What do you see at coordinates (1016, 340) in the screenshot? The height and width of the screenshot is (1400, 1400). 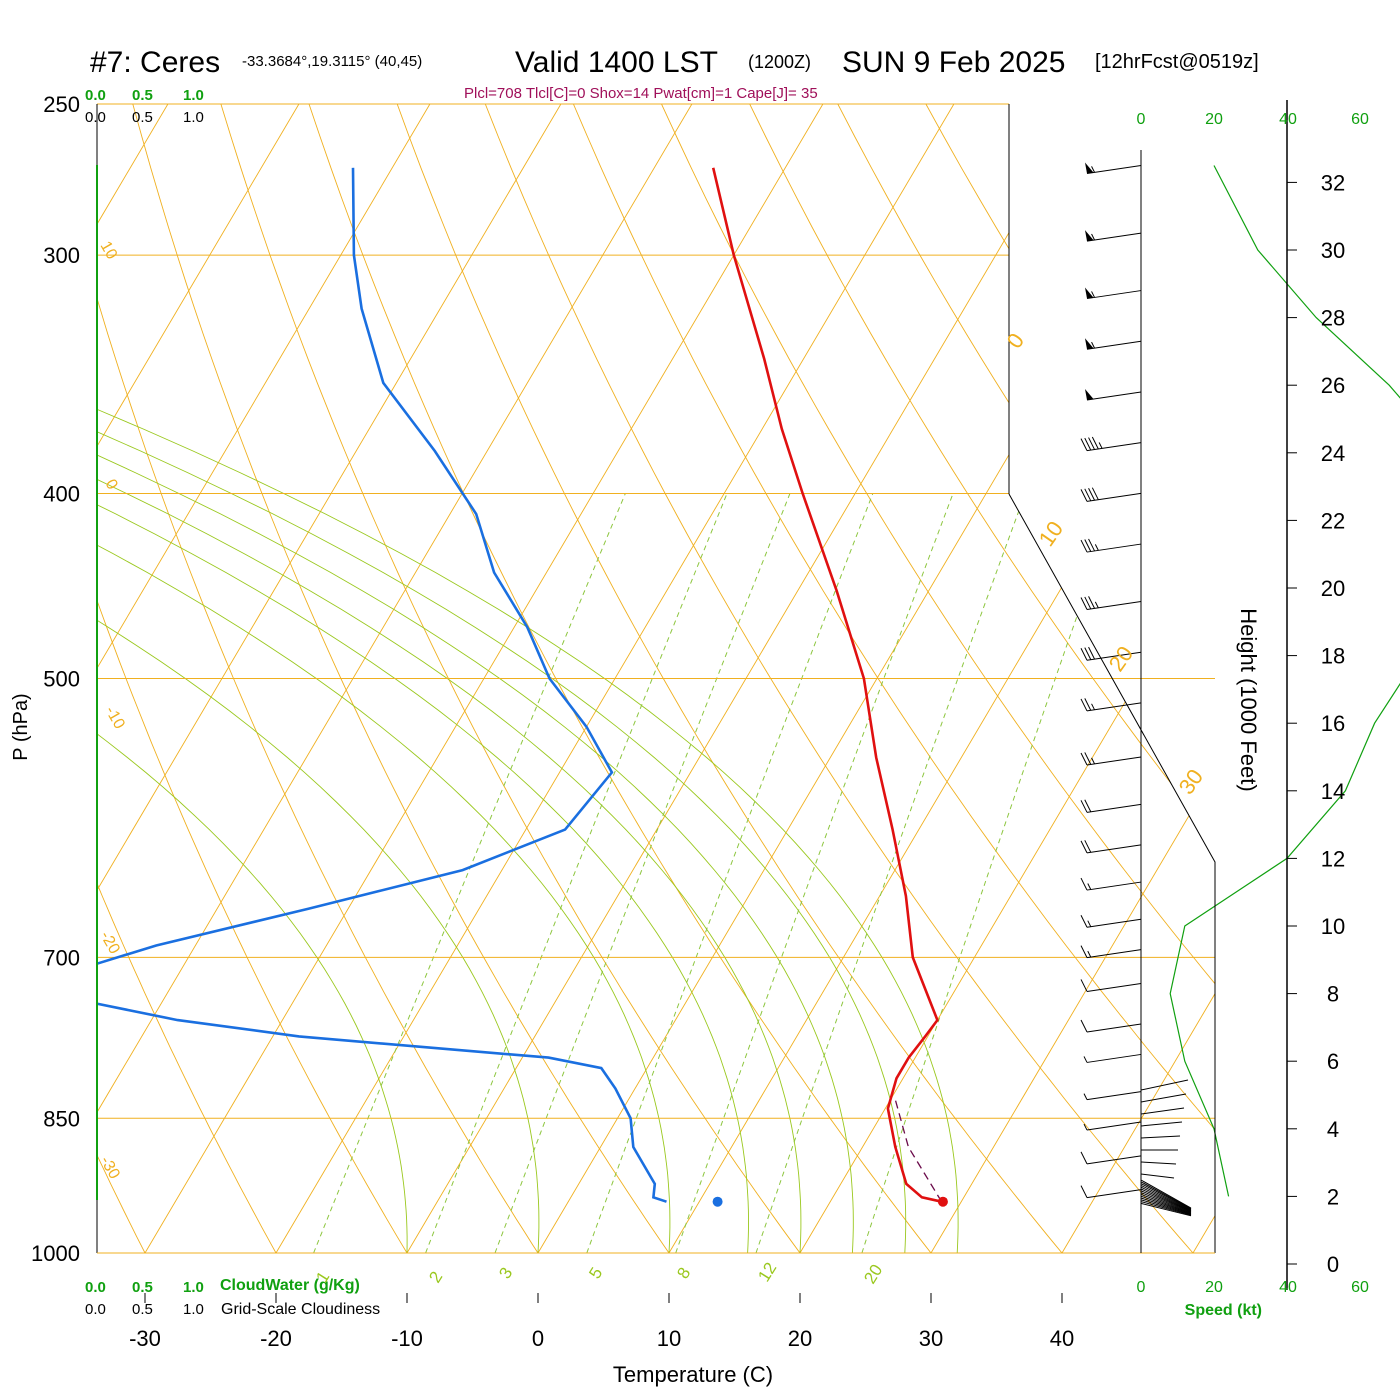 I see `dry-adiabat-label: 0` at bounding box center [1016, 340].